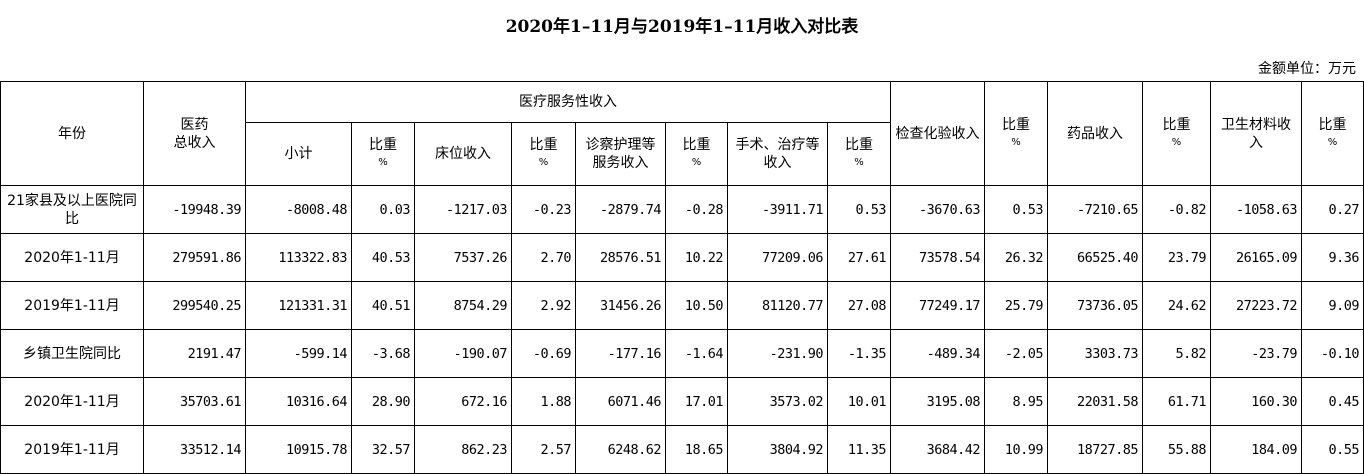 This screenshot has width=1364, height=474. I want to click on table-cell: 3684.42, so click(937, 449).